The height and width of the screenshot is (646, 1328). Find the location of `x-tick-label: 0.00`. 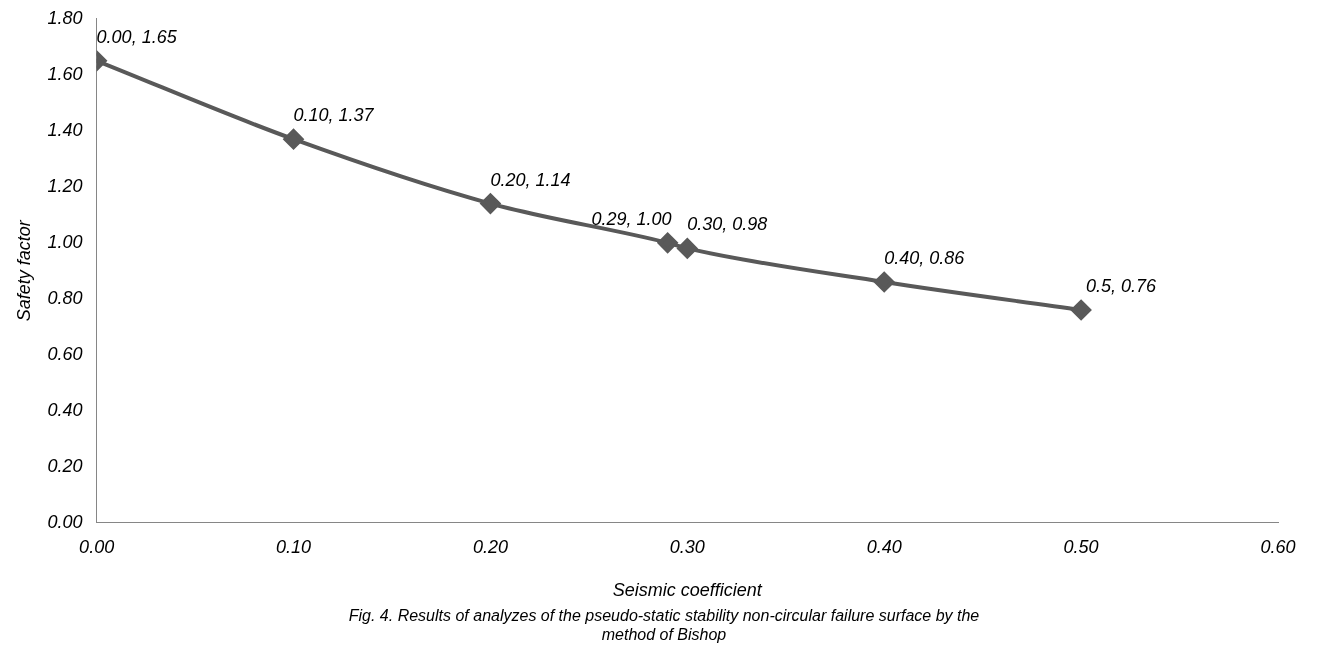

x-tick-label: 0.00 is located at coordinates (97, 546).